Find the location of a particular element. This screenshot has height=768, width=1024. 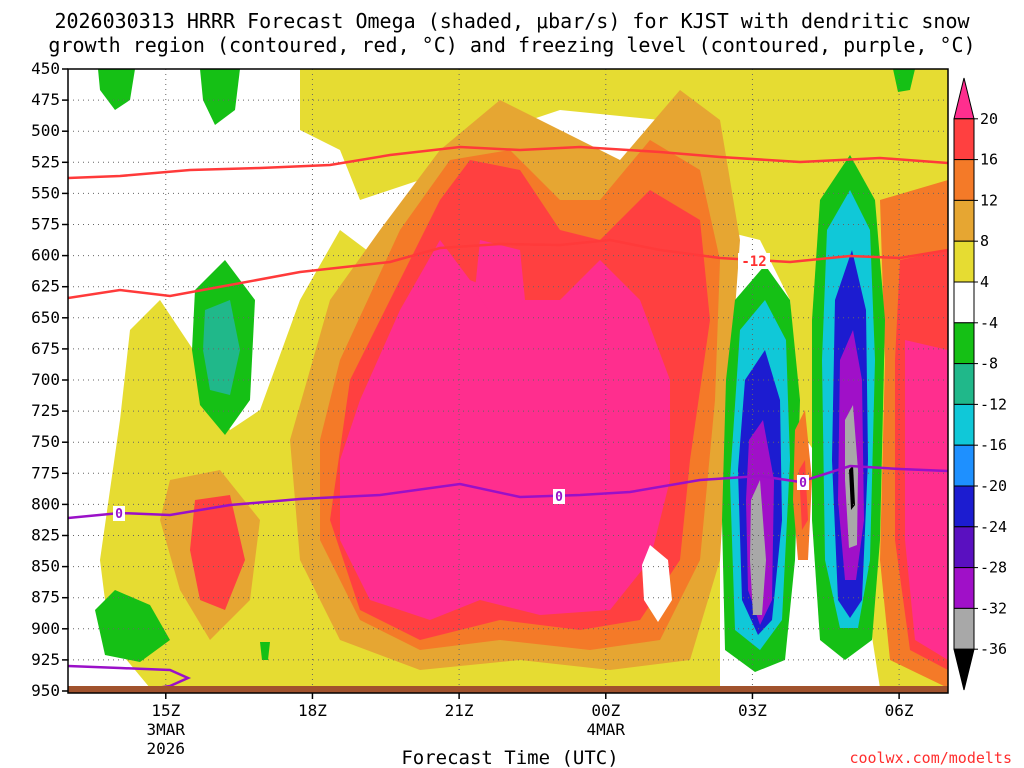

dgz-contour-upper is located at coordinates (508, 162).